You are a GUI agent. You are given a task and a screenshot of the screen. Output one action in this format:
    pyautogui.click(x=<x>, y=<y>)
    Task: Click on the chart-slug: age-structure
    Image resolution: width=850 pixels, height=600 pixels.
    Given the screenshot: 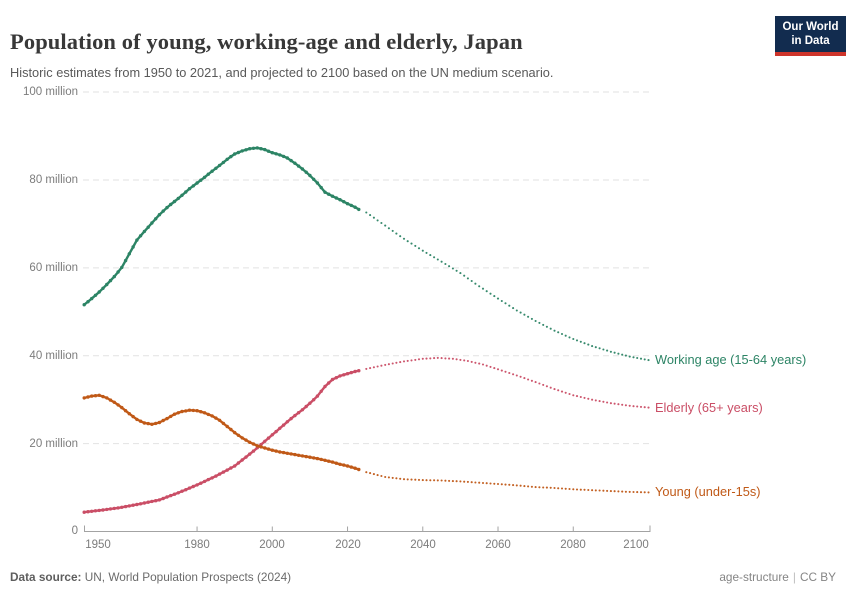 What is the action you would take?
    pyautogui.click(x=754, y=577)
    